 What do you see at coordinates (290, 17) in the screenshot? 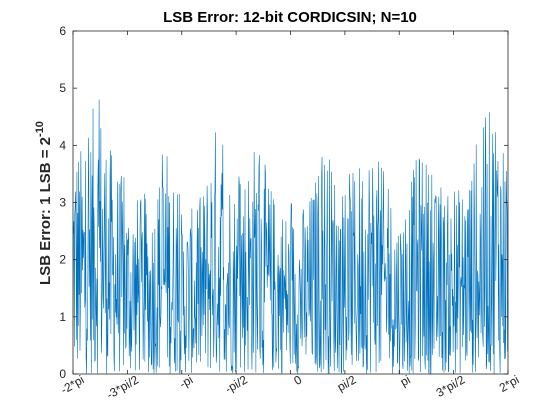
I see `chart-title: LSB Error: 12-bit CORDICSIN; N=10` at bounding box center [290, 17].